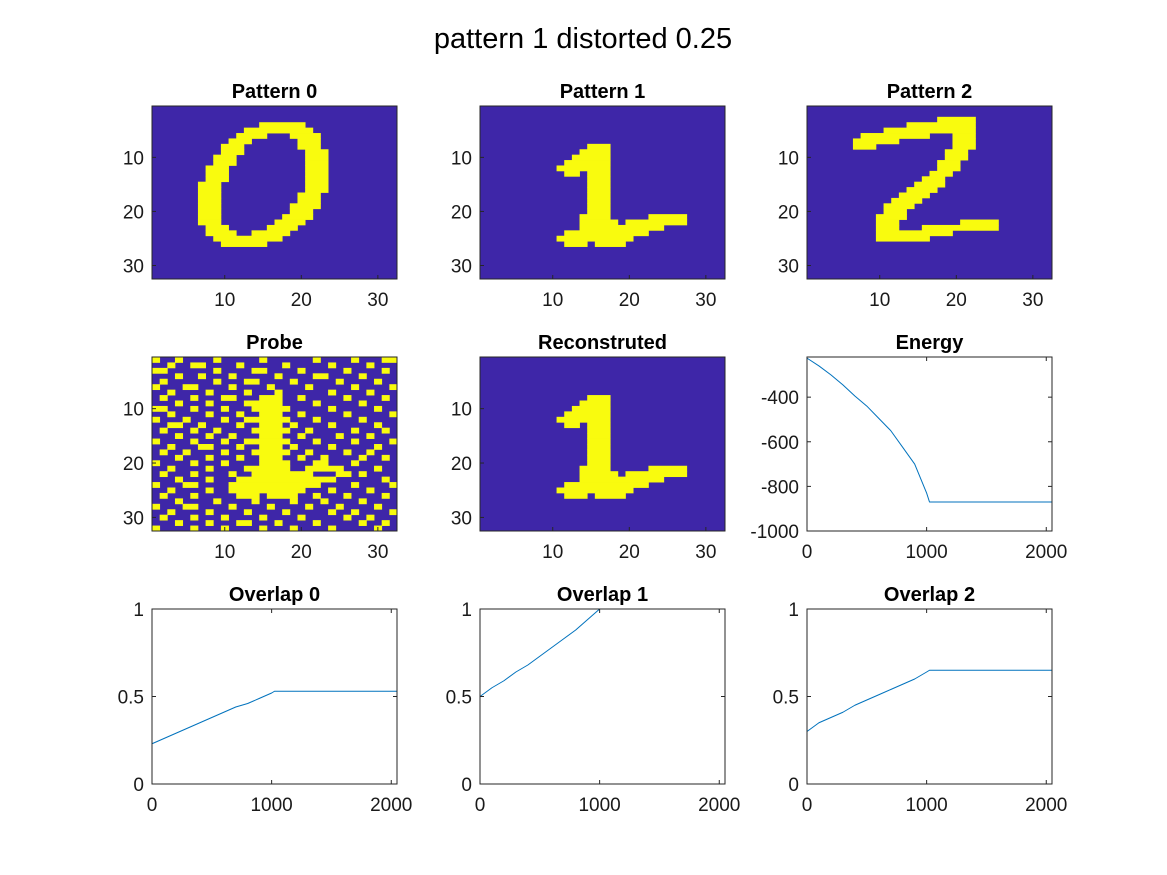  Describe the element at coordinates (138, 785) in the screenshot. I see `y-tick-label: 0` at that location.